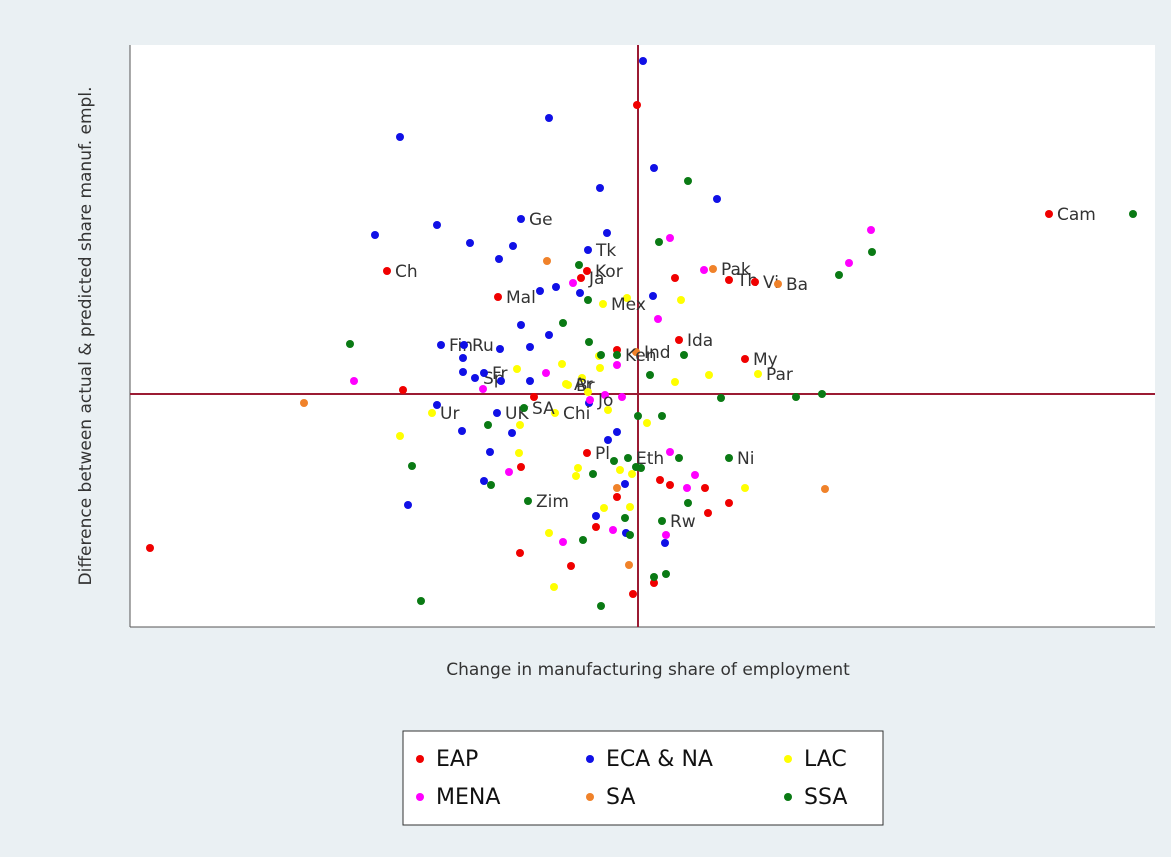  Describe the element at coordinates (468, 797) in the screenshot. I see `legend-label: MENA` at that location.